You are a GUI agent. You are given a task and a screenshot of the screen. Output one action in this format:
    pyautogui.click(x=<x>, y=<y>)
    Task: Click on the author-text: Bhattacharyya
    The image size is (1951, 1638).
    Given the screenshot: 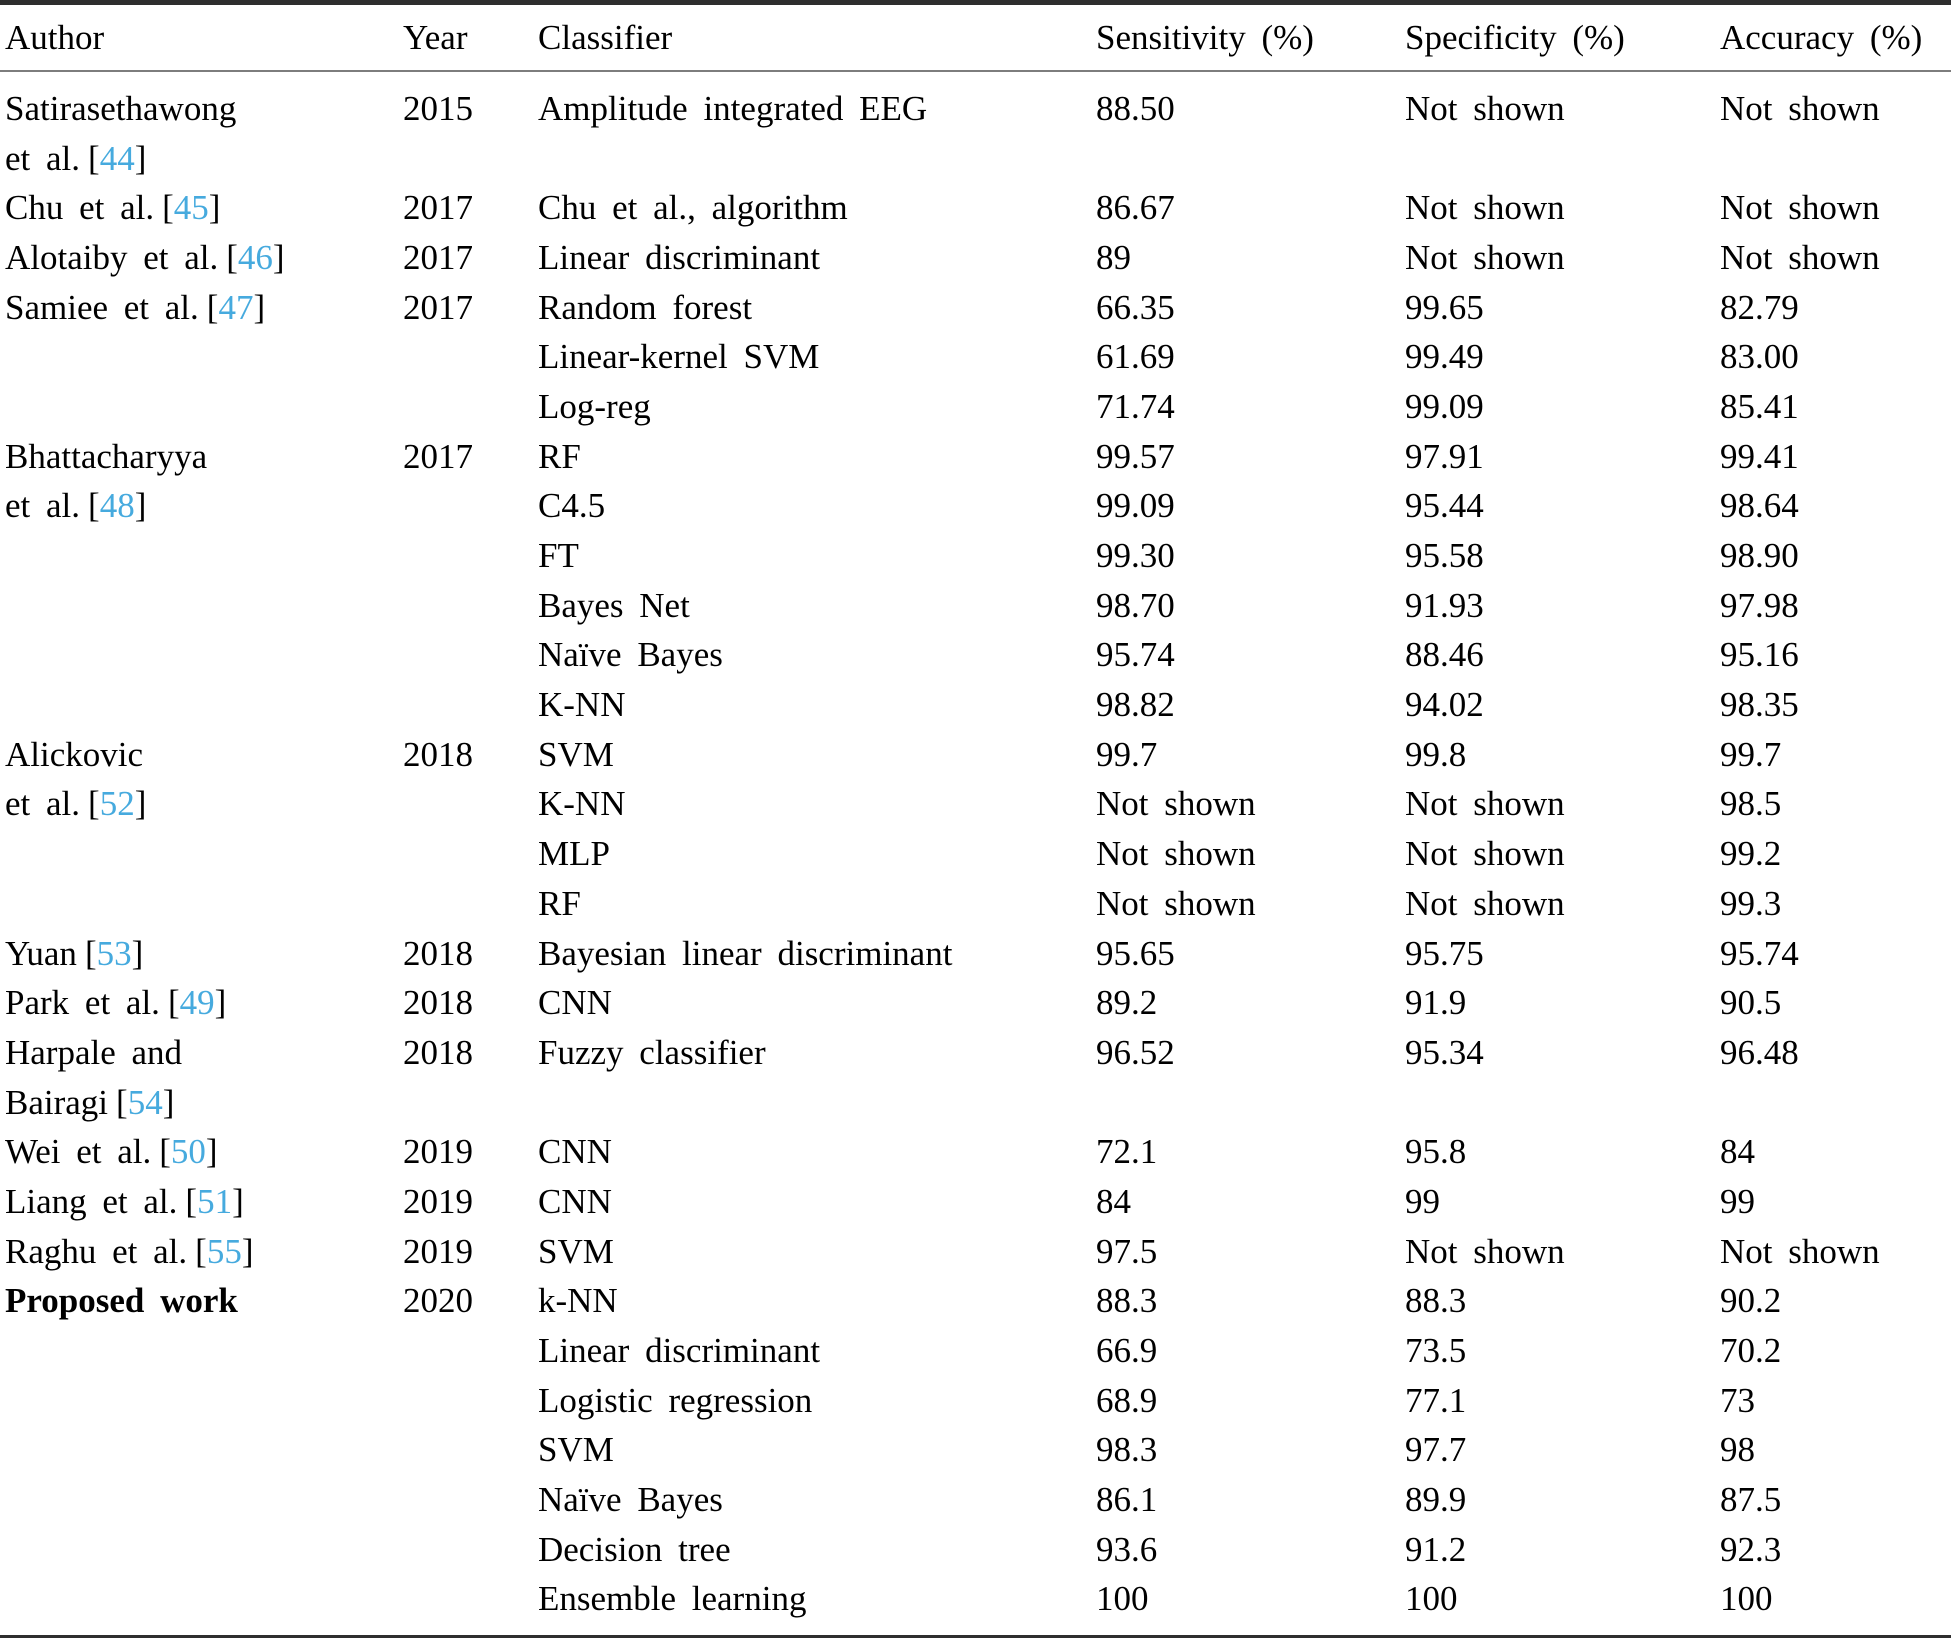 What is the action you would take?
    pyautogui.click(x=106, y=456)
    